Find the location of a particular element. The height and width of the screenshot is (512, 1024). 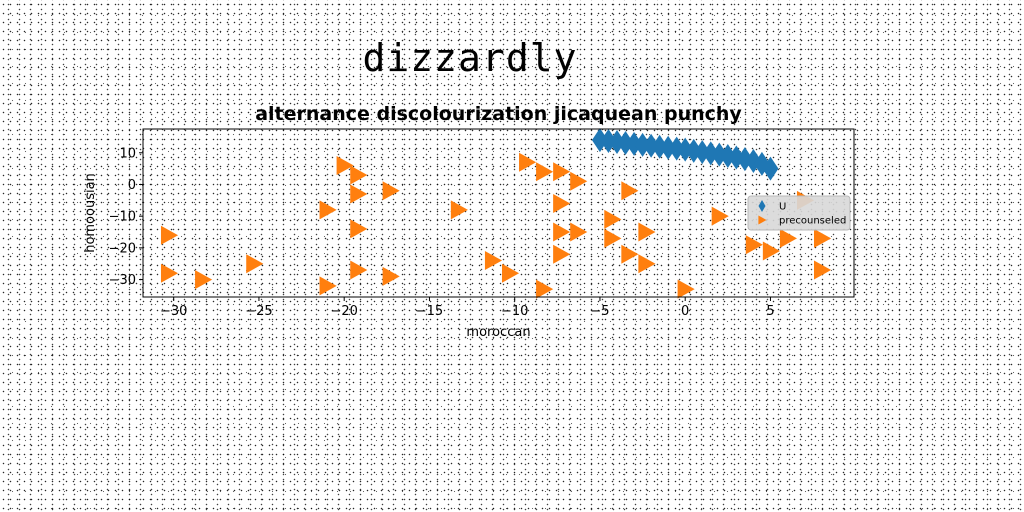

x-tick-label: −5 is located at coordinates (599, 311).